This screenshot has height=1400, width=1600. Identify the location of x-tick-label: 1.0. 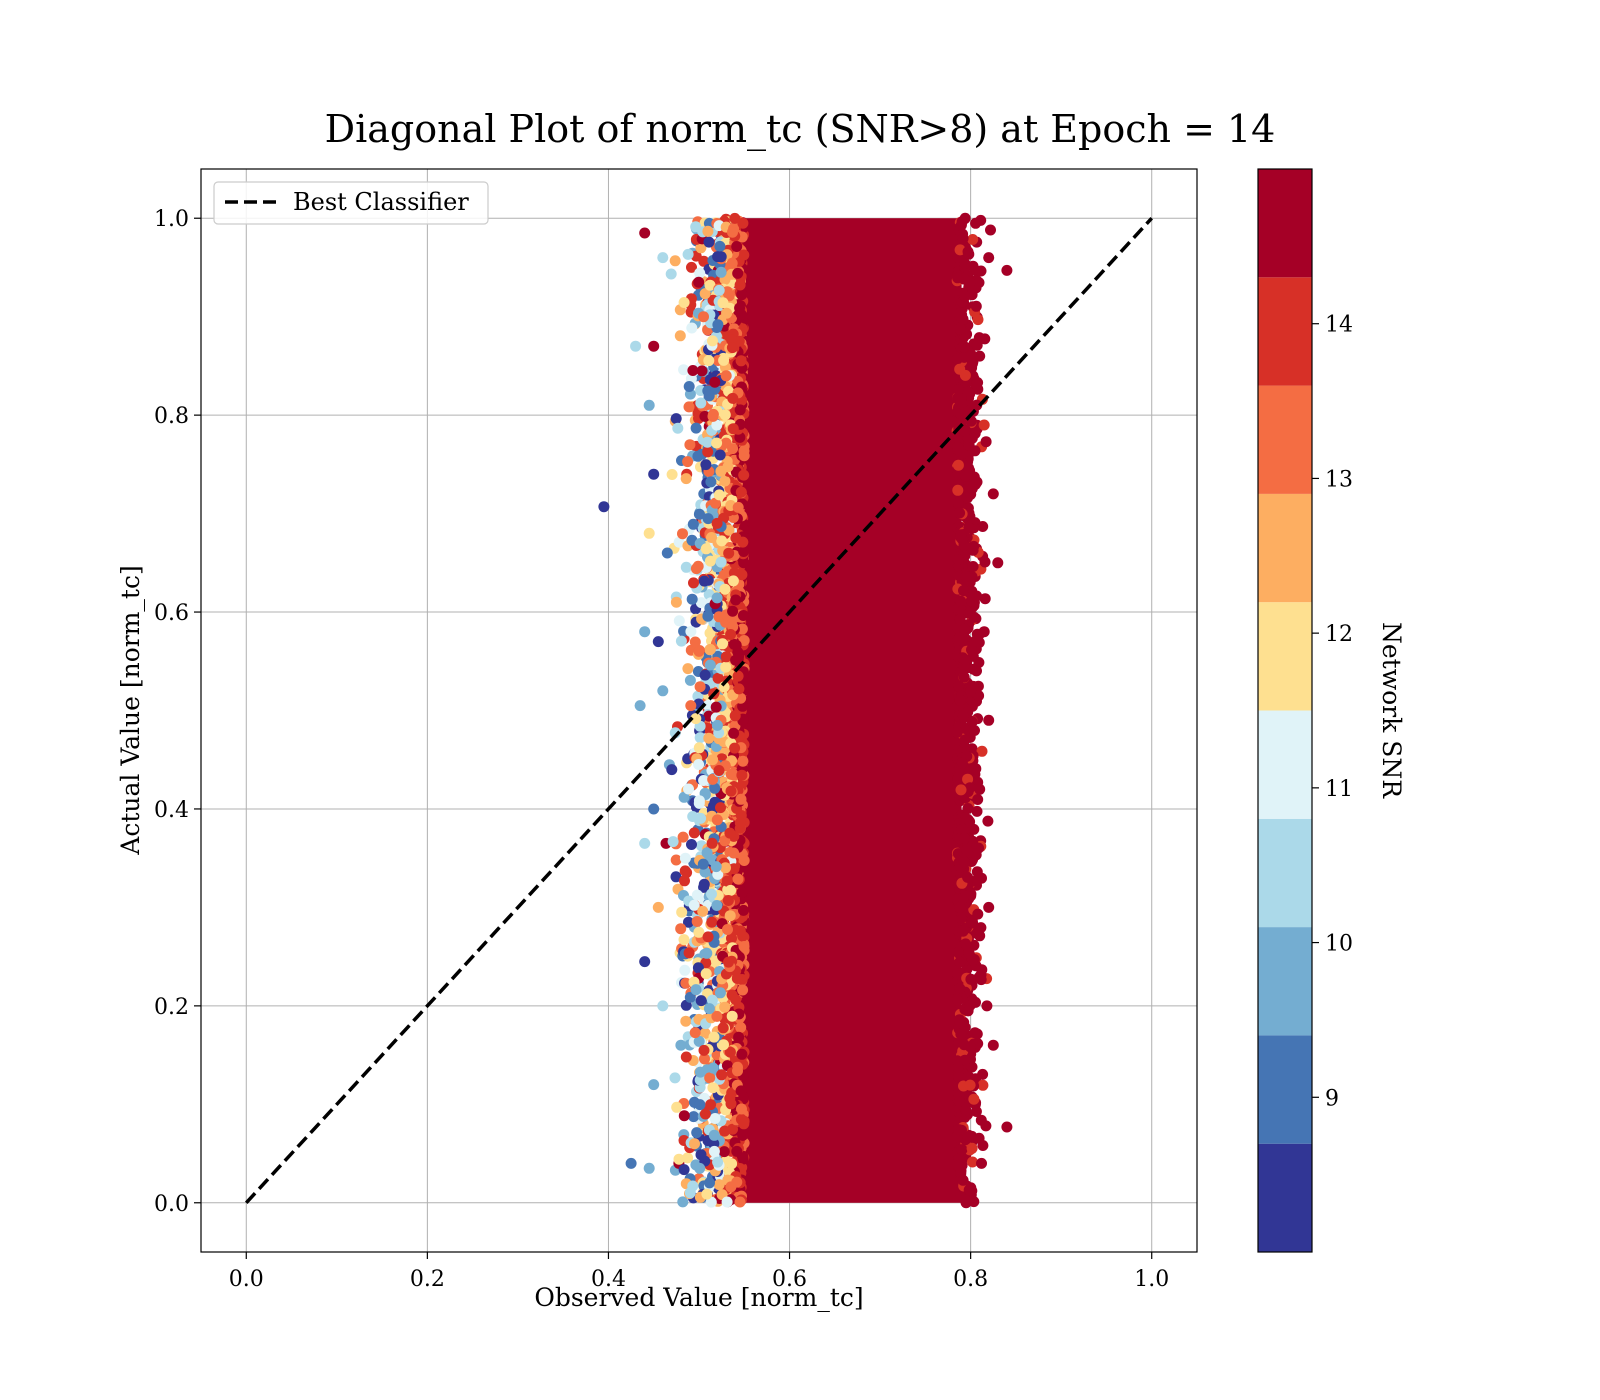
(1151, 1279).